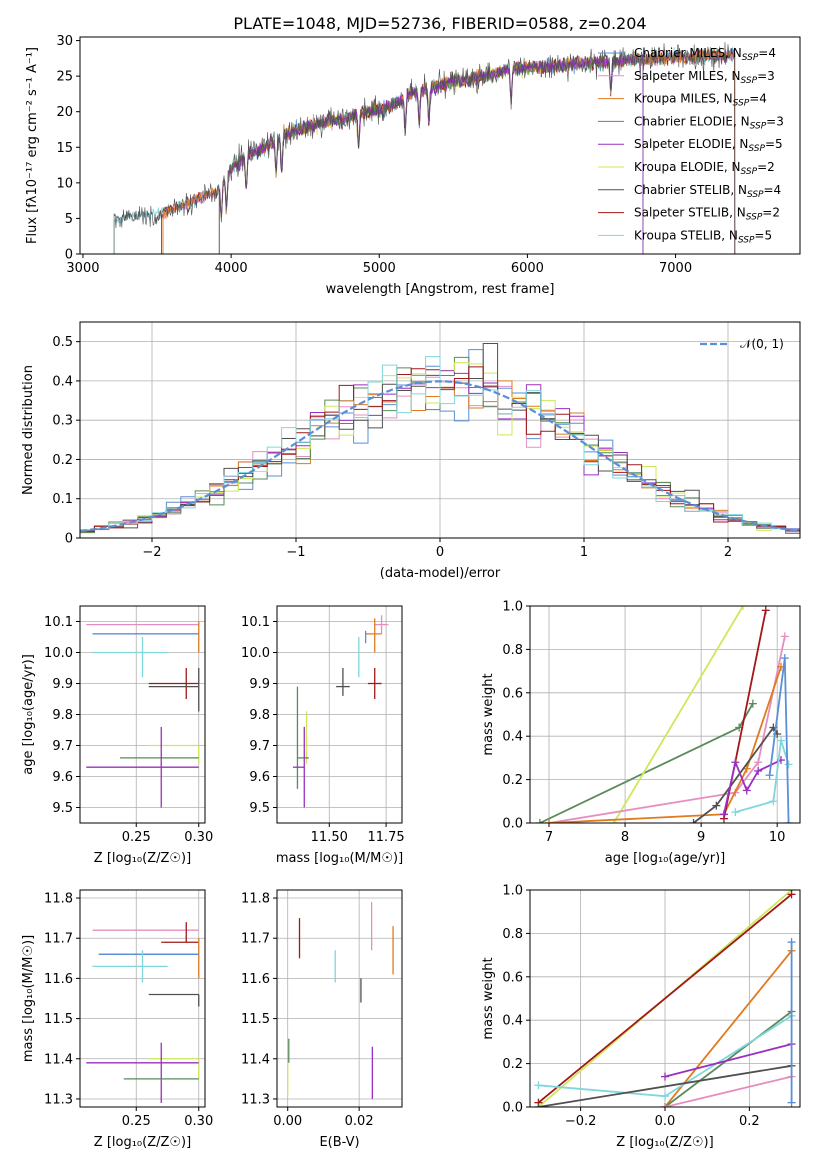 This screenshot has width=819, height=1170. I want to click on y-tick-label: 11.4, so click(58, 1059).